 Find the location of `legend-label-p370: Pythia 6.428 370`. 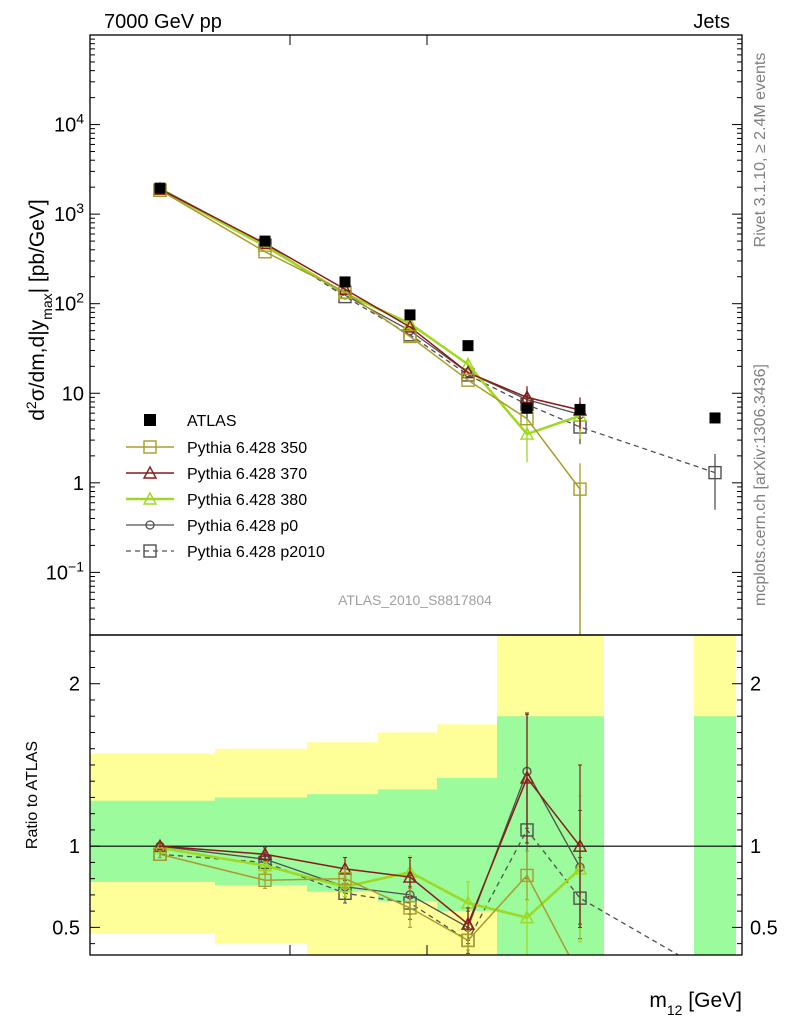

legend-label-p370: Pythia 6.428 370 is located at coordinates (247, 474).